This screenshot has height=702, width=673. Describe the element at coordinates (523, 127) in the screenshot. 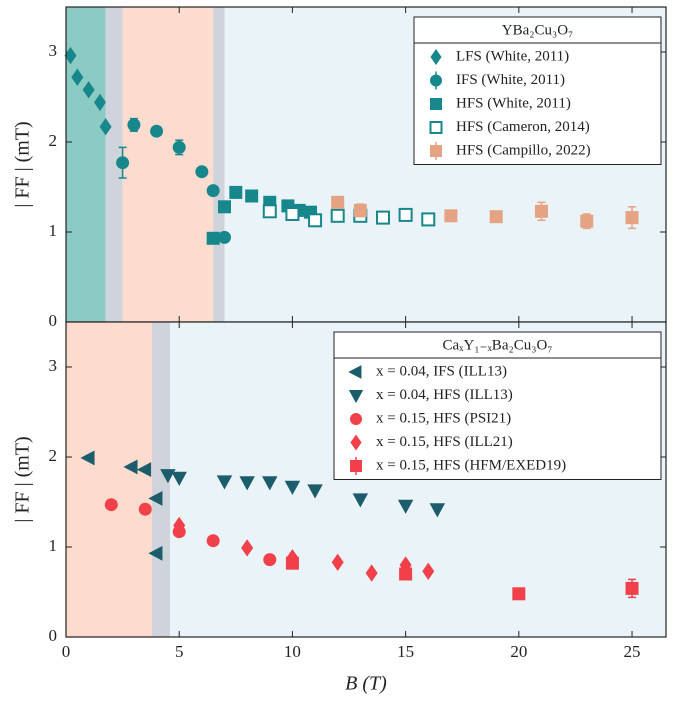

I see `legend-label: HFS (Cameron, 2014)` at that location.